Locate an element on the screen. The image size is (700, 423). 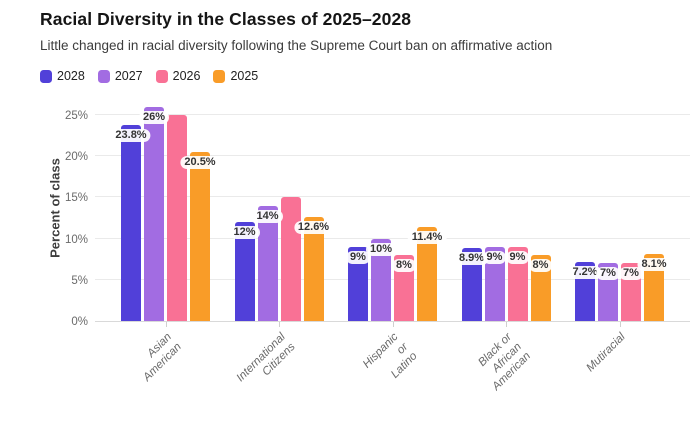
bar-value-label: 7.2% is located at coordinates (585, 272).